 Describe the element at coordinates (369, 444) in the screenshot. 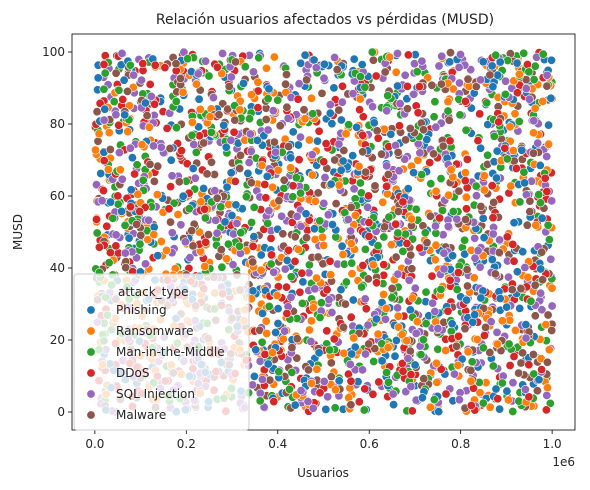

I see `x-tick-label: 0.6` at that location.